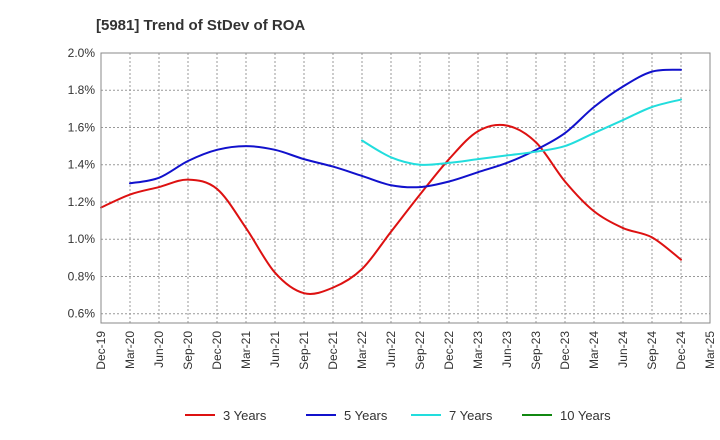 The width and height of the screenshot is (720, 440). I want to click on legend: 3 Years 5 Years 7 Years 10 Years, so click(398, 415).